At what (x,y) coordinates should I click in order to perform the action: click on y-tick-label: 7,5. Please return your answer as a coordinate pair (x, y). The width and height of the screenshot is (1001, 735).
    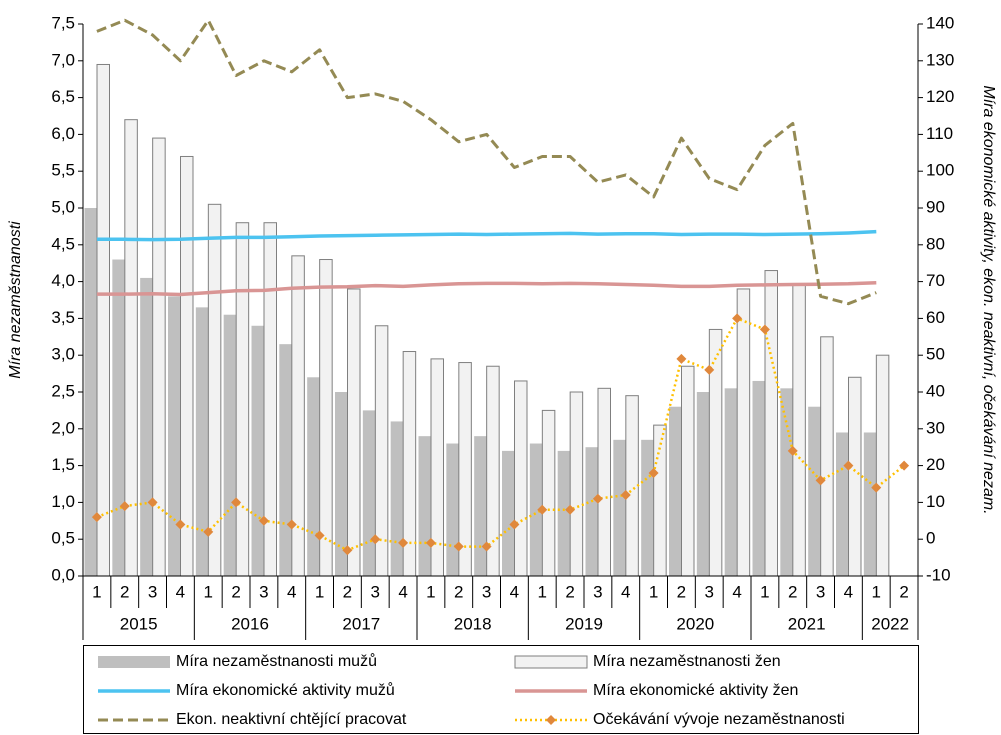
    Looking at the image, I should click on (63, 22).